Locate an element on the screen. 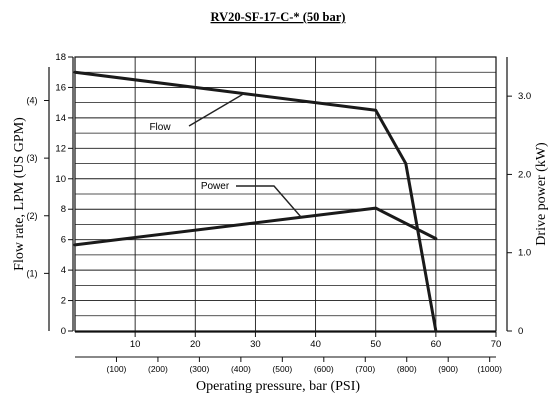 Image resolution: width=556 pixels, height=400 pixels. y-left-tick-label: 16 is located at coordinates (60, 87).